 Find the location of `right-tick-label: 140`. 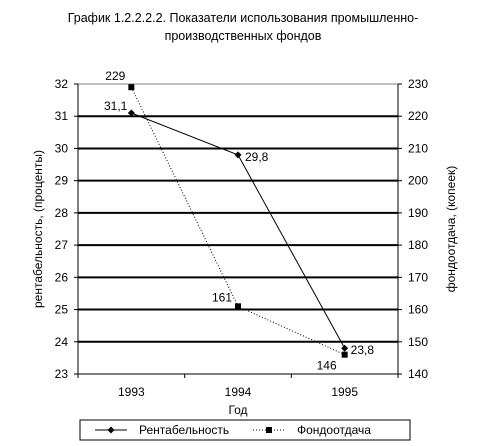

right-tick-label: 140 is located at coordinates (418, 374).